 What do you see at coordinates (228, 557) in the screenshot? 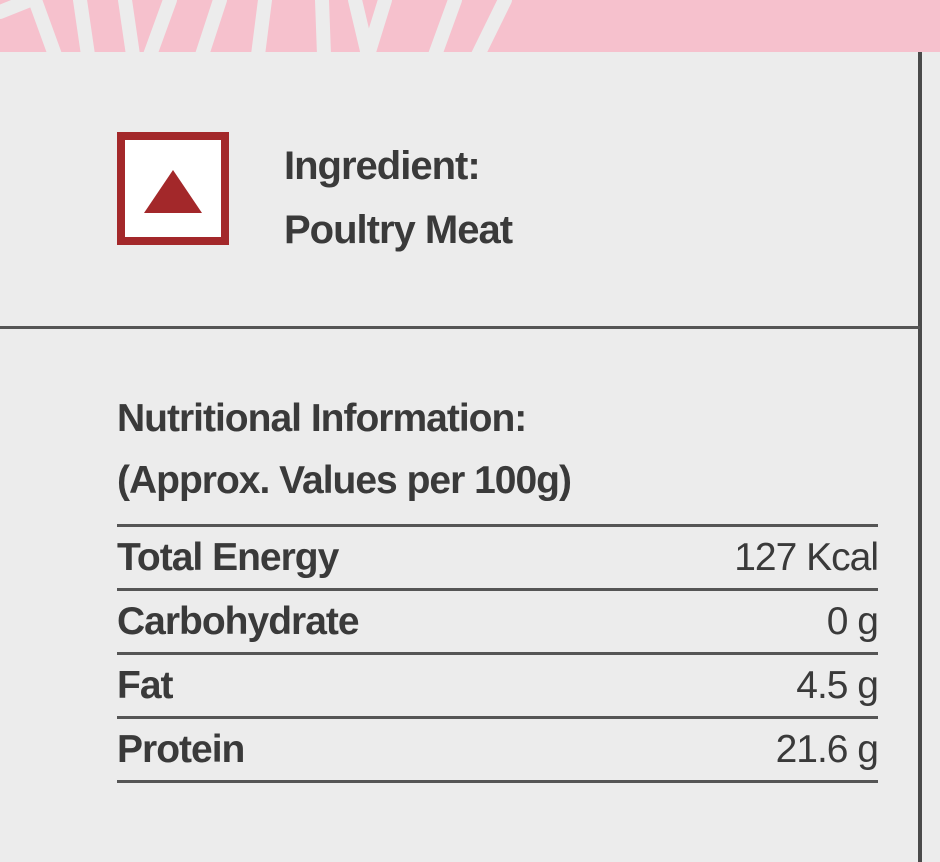
I see `nutrient-name: Total Energy` at bounding box center [228, 557].